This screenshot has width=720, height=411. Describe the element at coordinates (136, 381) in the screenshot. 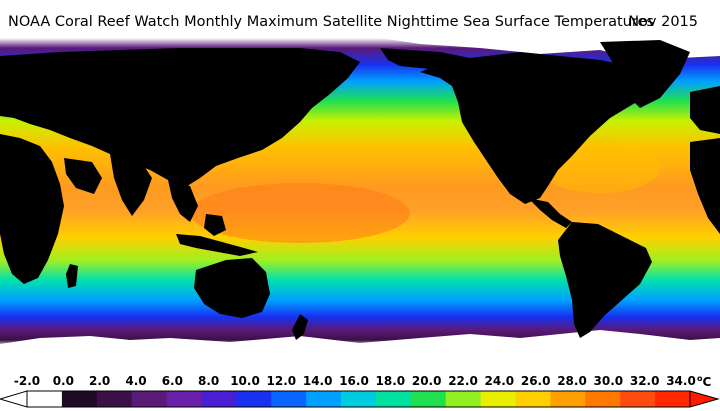

I see `colorbar-tick-label: 4.0` at that location.